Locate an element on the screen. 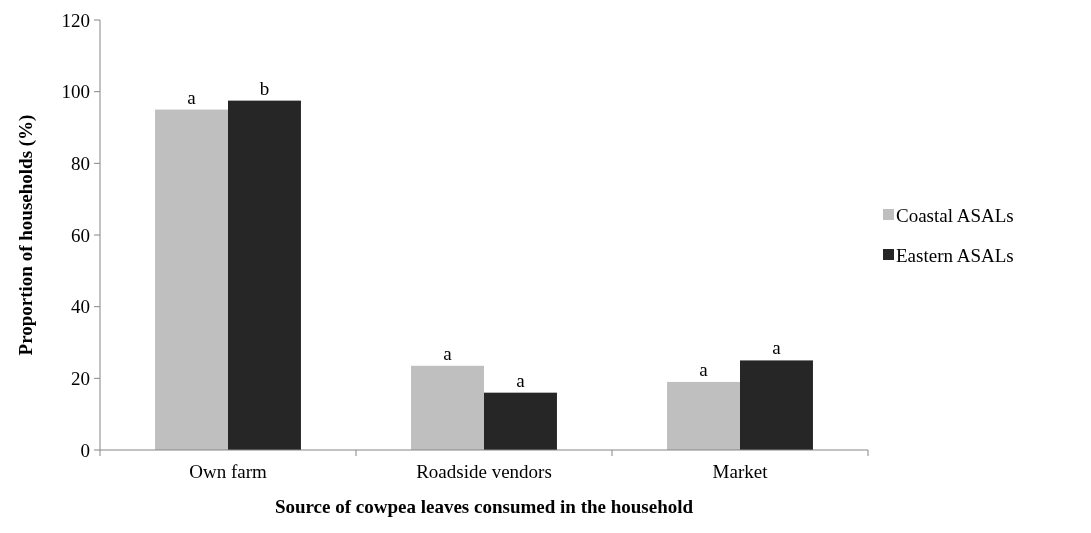 The width and height of the screenshot is (1091, 533). y-tick-label: 20 is located at coordinates (80, 378).